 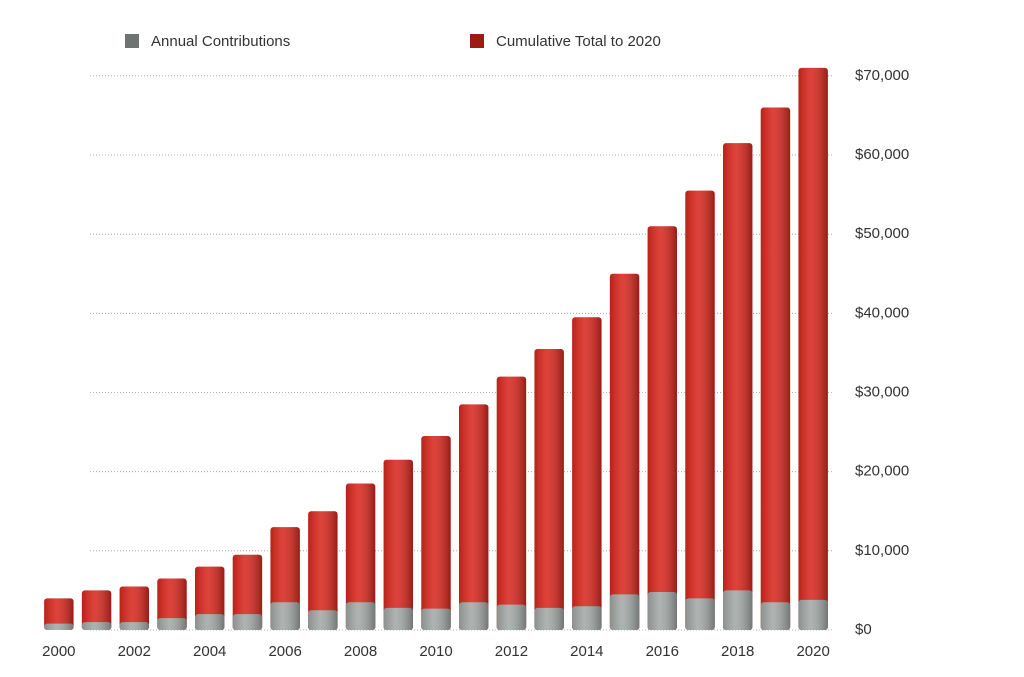 I want to click on x-tick-label: 2000, so click(x=58, y=651).